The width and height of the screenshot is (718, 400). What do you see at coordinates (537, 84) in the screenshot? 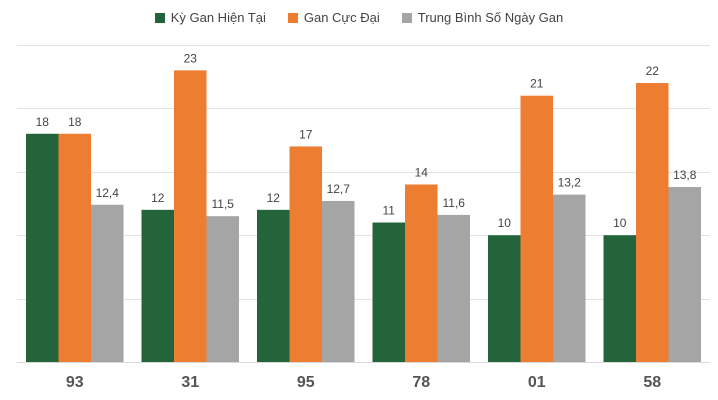
I see `data-label: 21` at bounding box center [537, 84].